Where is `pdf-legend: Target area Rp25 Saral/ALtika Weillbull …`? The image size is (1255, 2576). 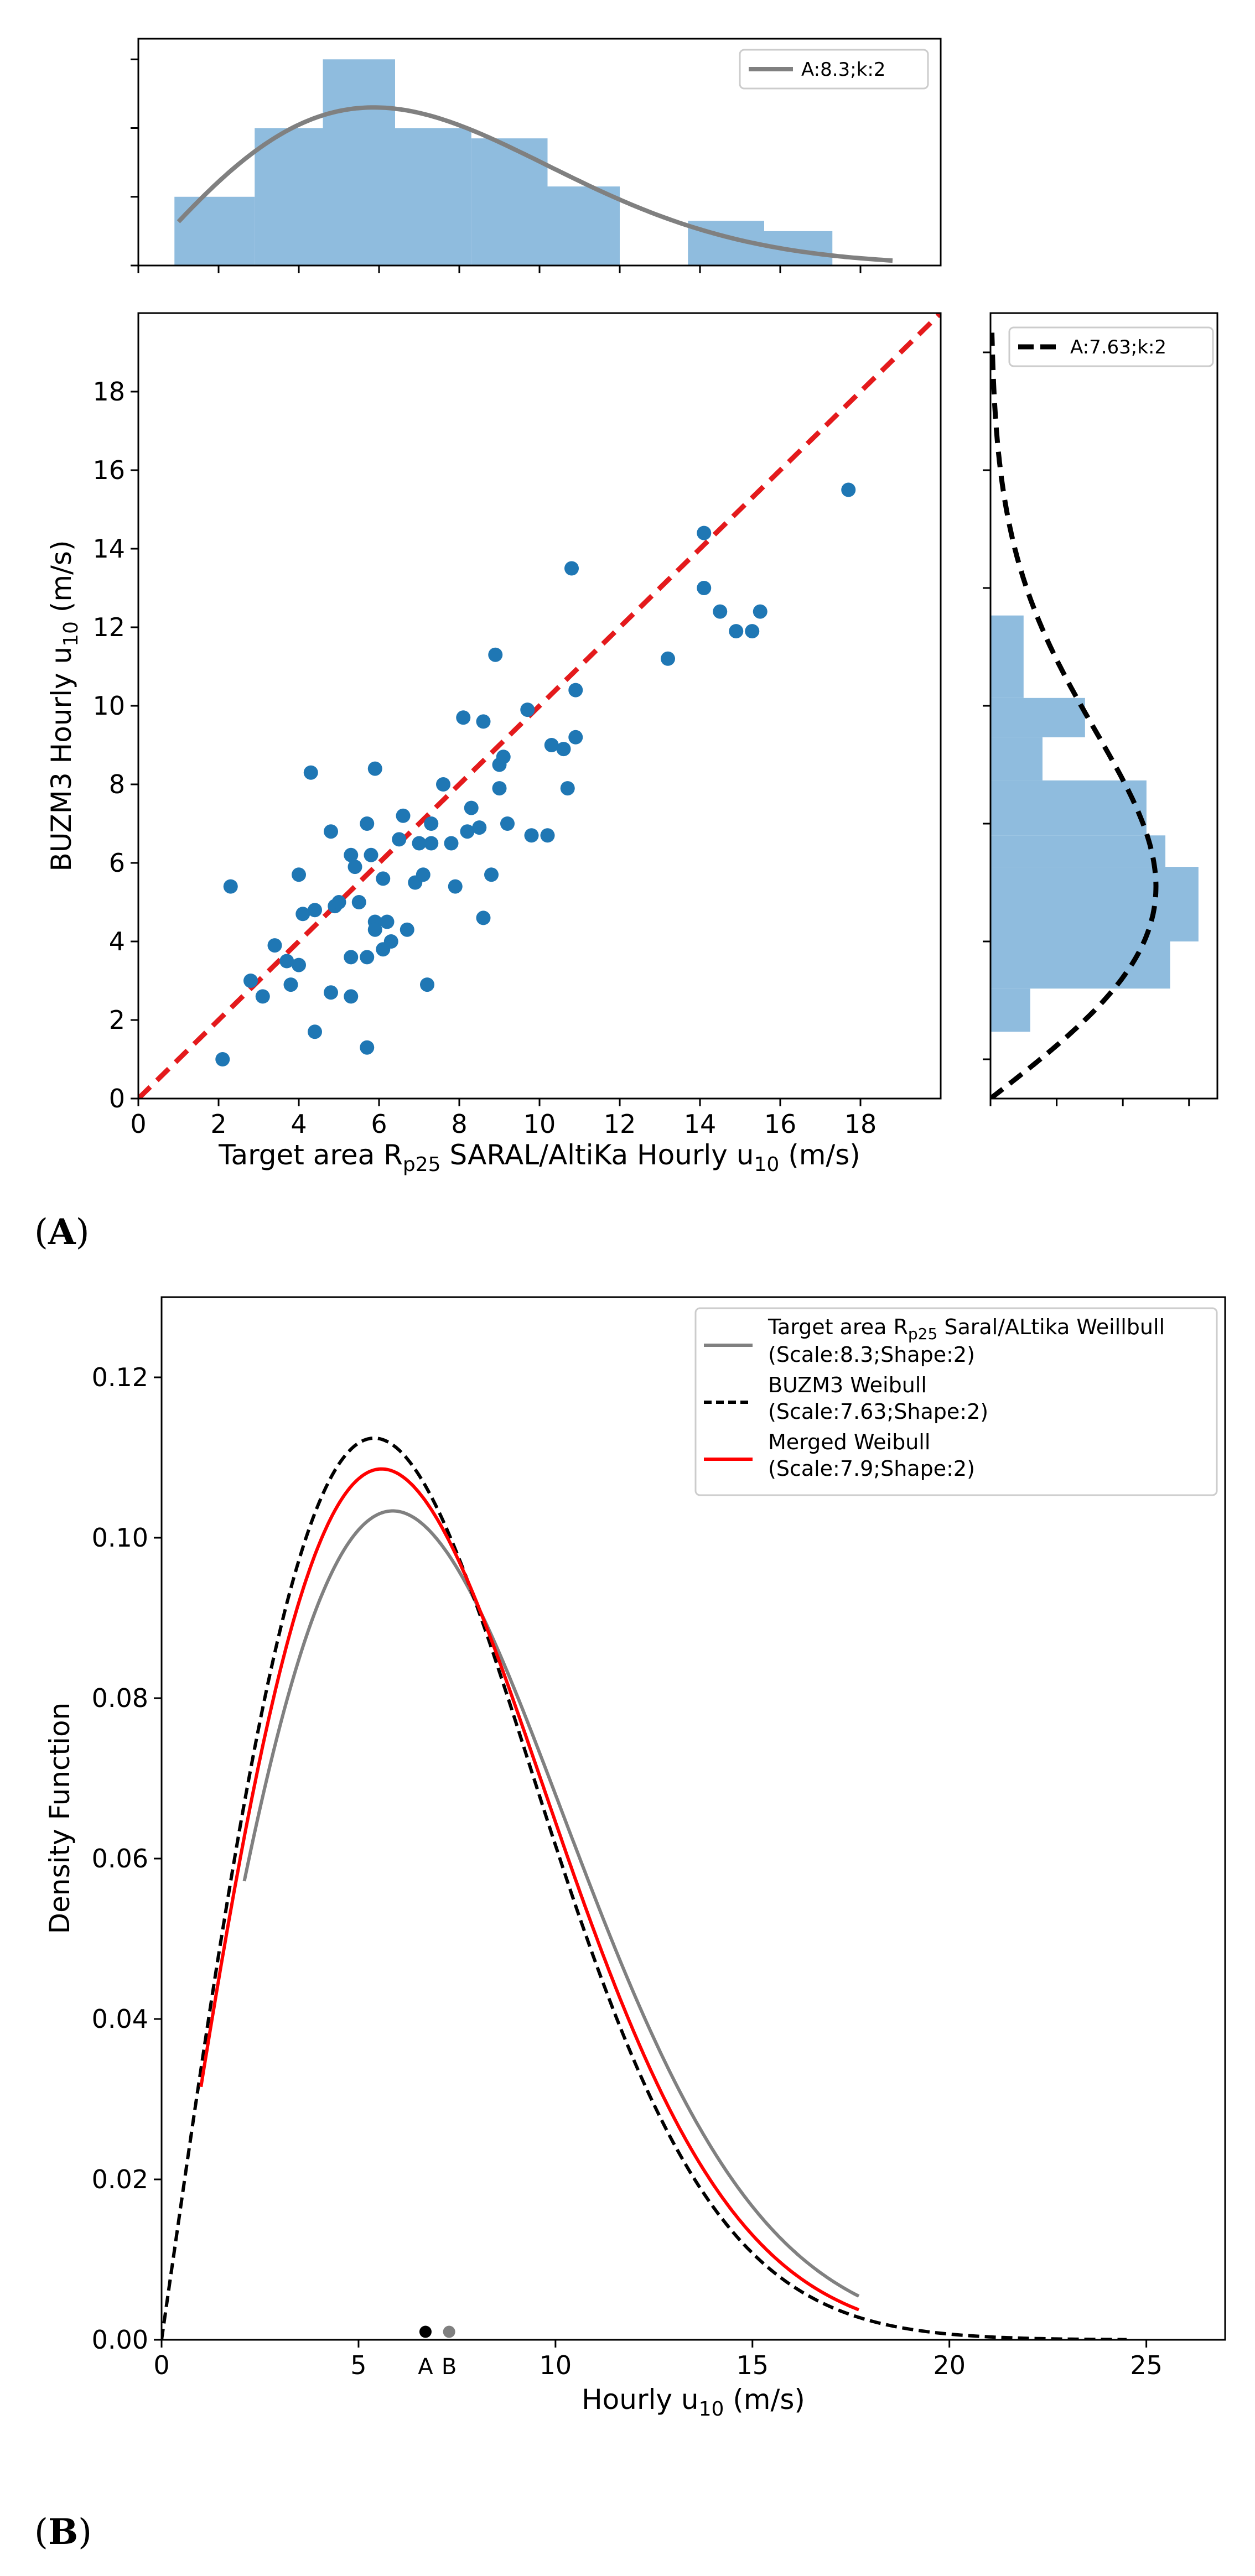 pdf-legend: Target area Rp25 Saral/ALtika Weillbull … is located at coordinates (956, 1402).